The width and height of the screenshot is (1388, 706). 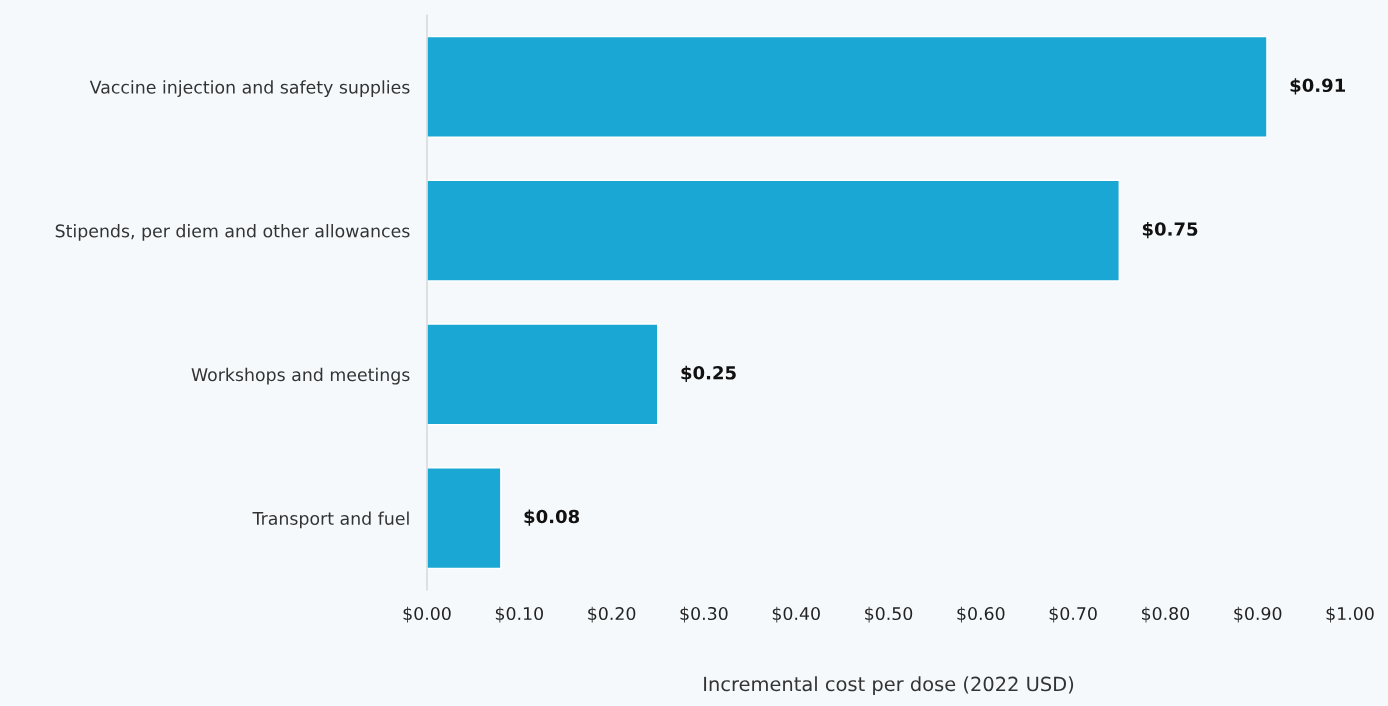 What do you see at coordinates (232, 232) in the screenshot?
I see `y-tick-label: Stipends, per diem and other allowances` at bounding box center [232, 232].